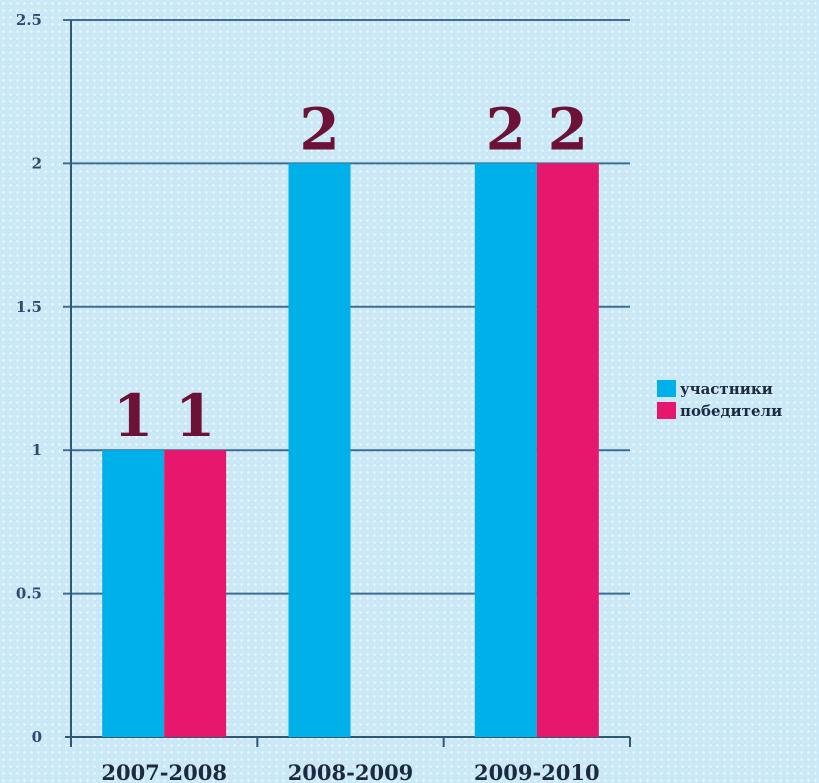 This screenshot has height=783, width=819. What do you see at coordinates (29, 307) in the screenshot?
I see `y-tick-label: 1.5` at bounding box center [29, 307].